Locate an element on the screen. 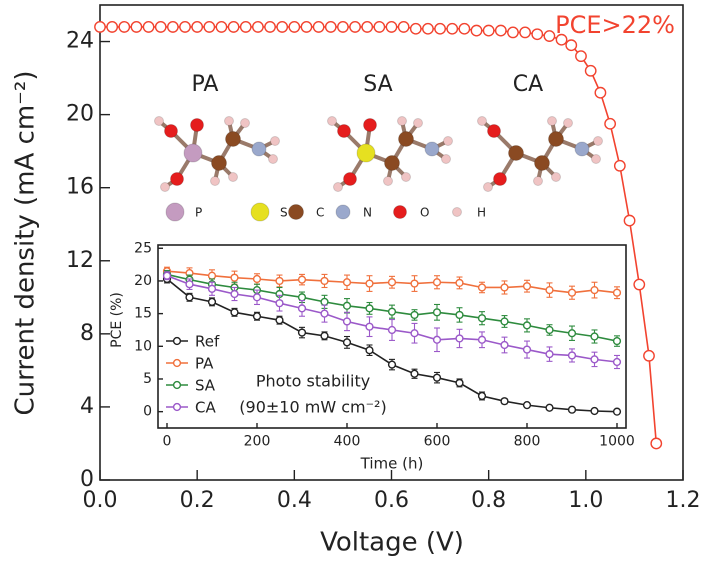 The image size is (714, 562). atom-legend-label: H is located at coordinates (481, 213).